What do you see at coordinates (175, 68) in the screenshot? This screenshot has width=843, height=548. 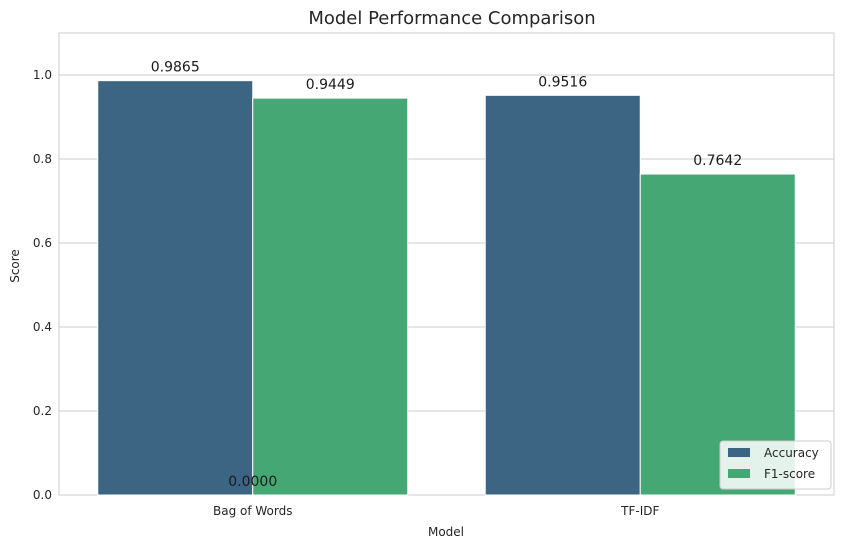 I see `bar-value-label: 0.9865` at bounding box center [175, 68].